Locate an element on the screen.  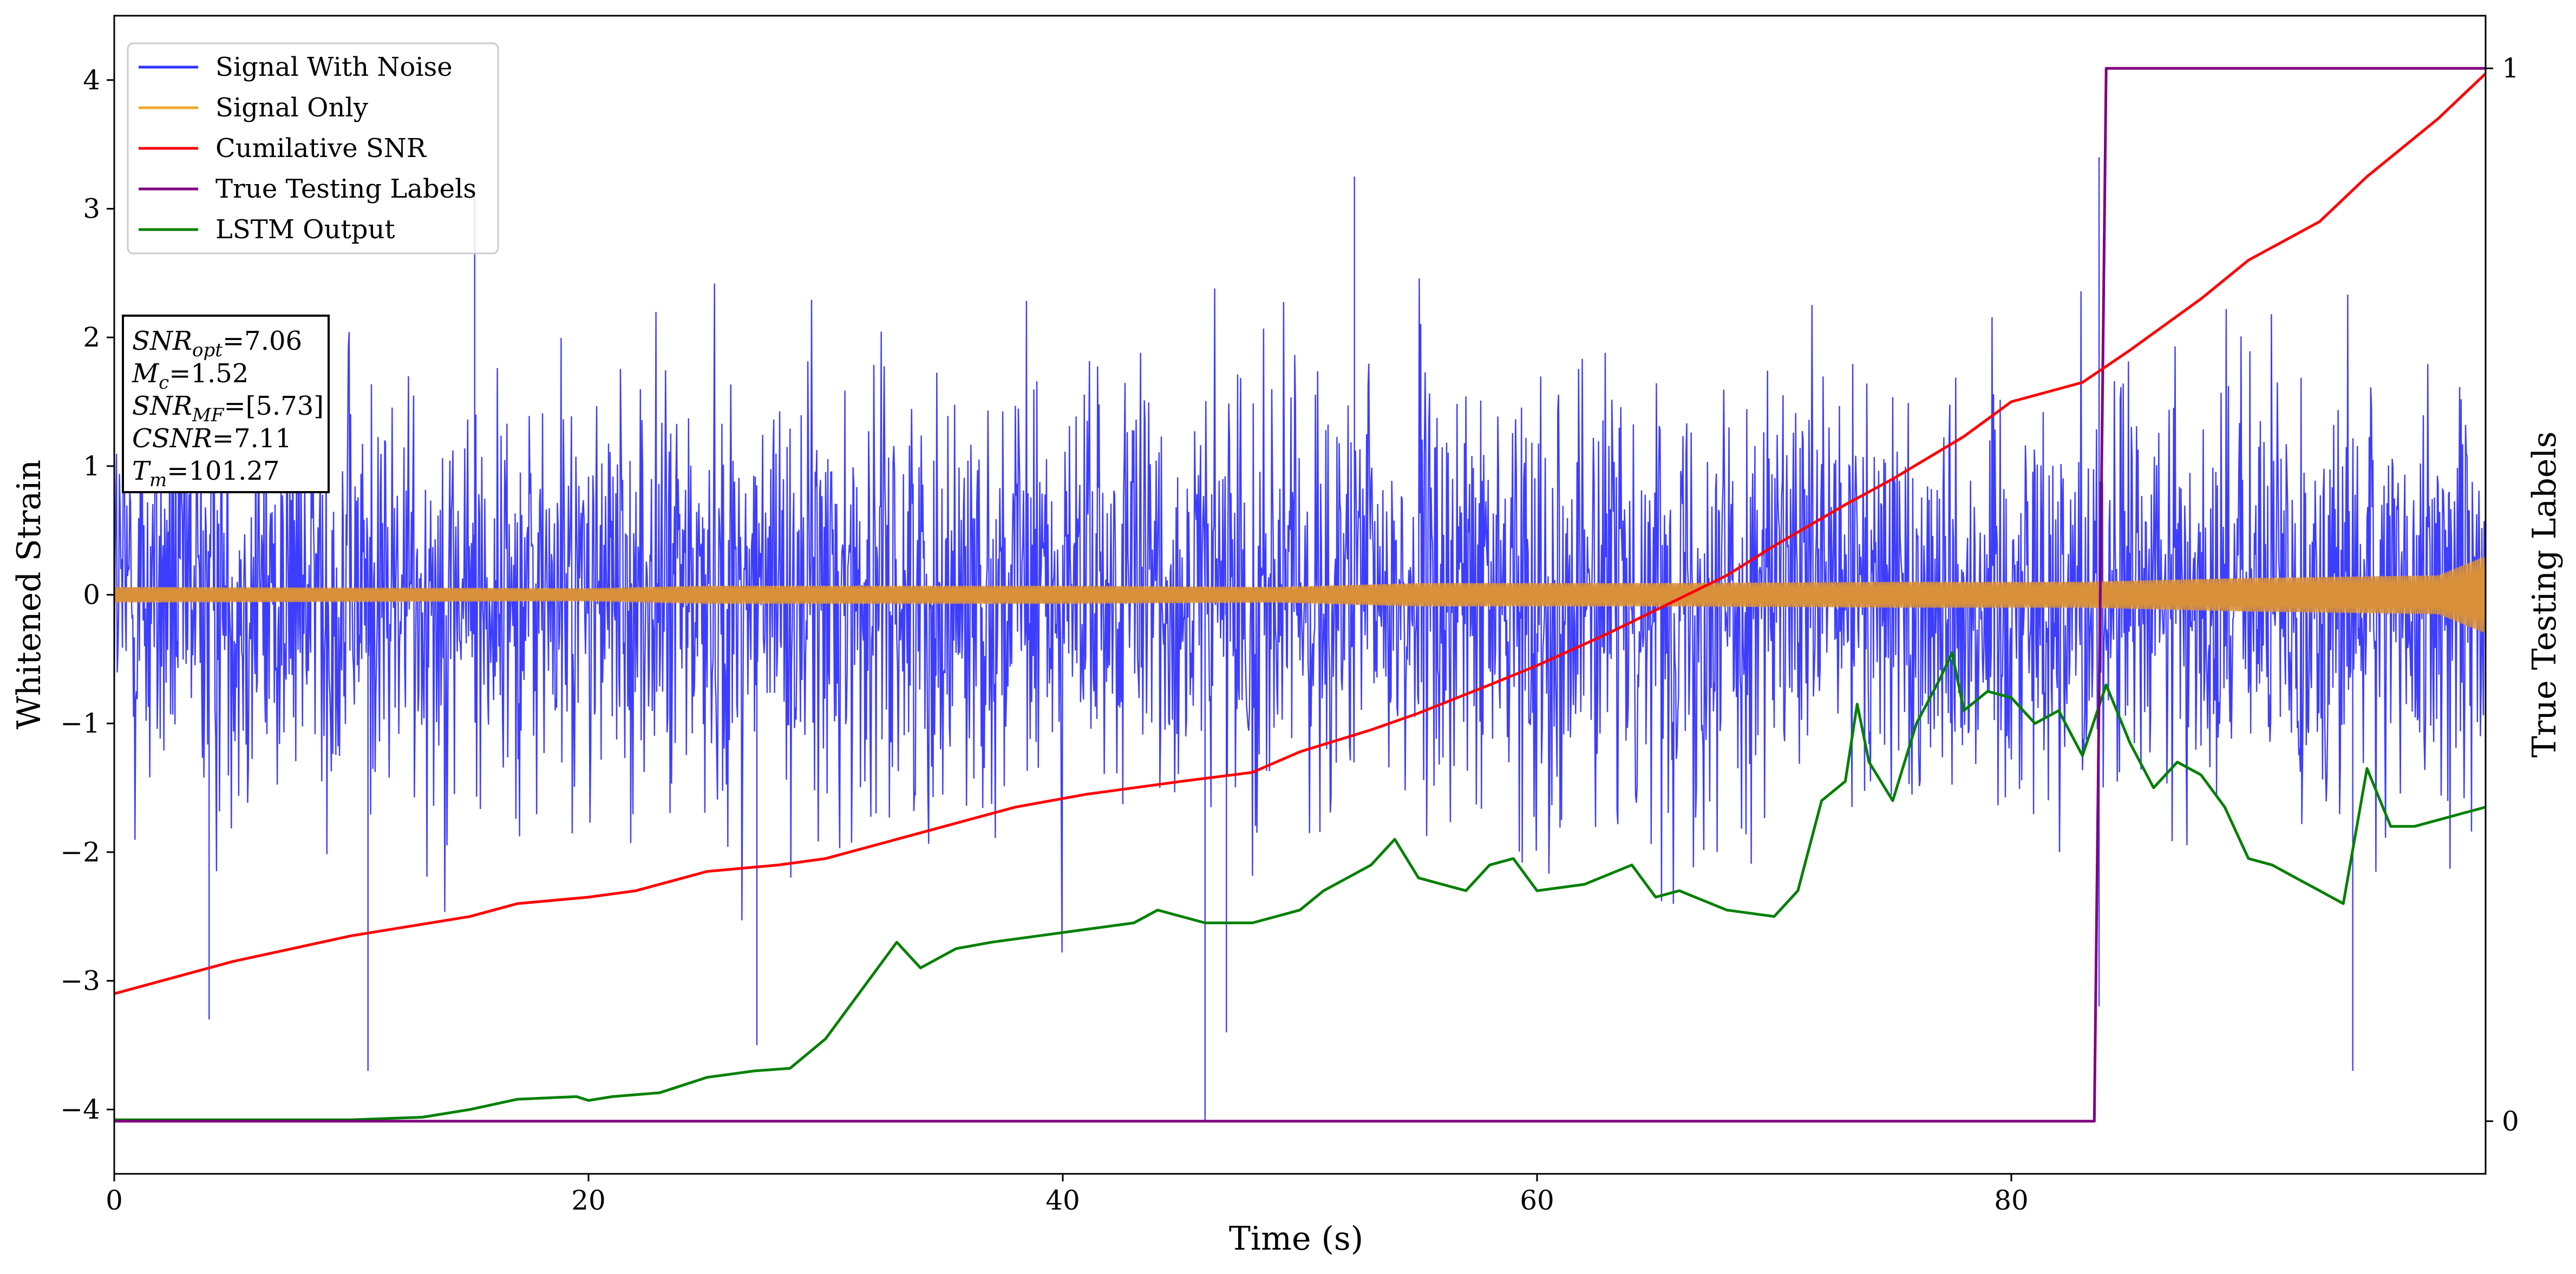
y-axis-title: Whitened Strain is located at coordinates (29, 594).